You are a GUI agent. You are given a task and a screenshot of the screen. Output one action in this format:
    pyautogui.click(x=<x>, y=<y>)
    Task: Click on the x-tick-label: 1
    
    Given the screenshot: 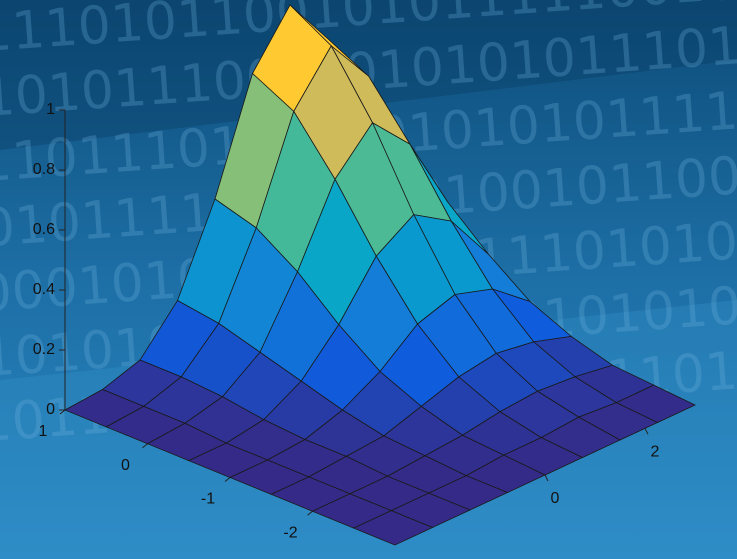 What is the action you would take?
    pyautogui.click(x=43, y=431)
    